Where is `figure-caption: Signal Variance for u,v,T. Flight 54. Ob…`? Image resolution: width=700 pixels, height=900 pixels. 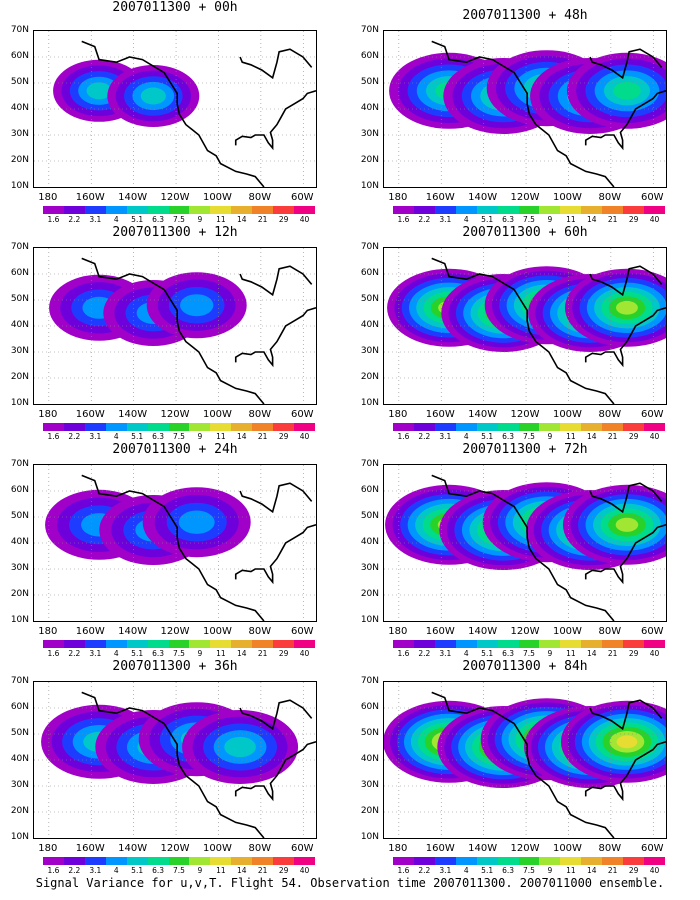 figure-caption: Signal Variance for u,v,T. Flight 54. Ob… is located at coordinates (350, 883).